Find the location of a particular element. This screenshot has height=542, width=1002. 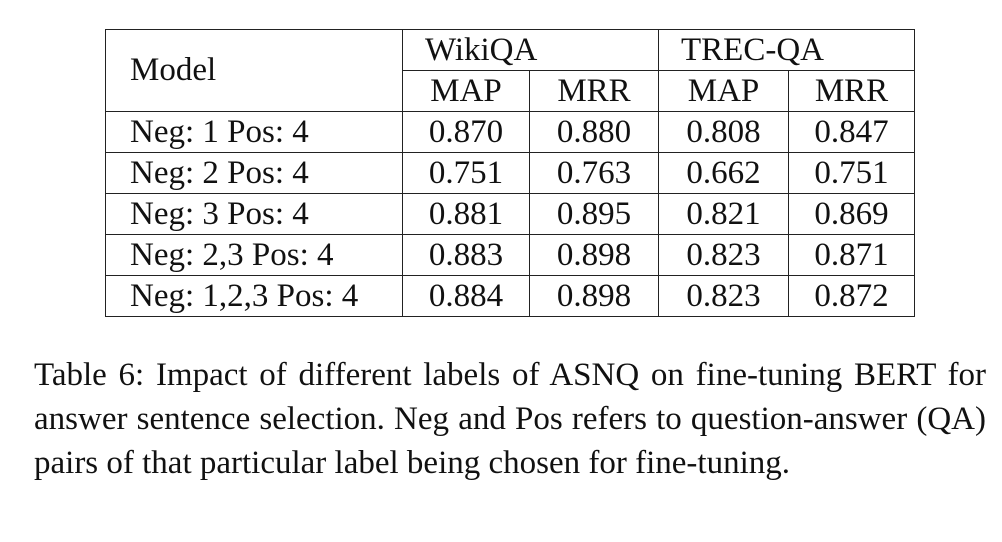

wikiqa-map-cell: 0.884 is located at coordinates (466, 296).